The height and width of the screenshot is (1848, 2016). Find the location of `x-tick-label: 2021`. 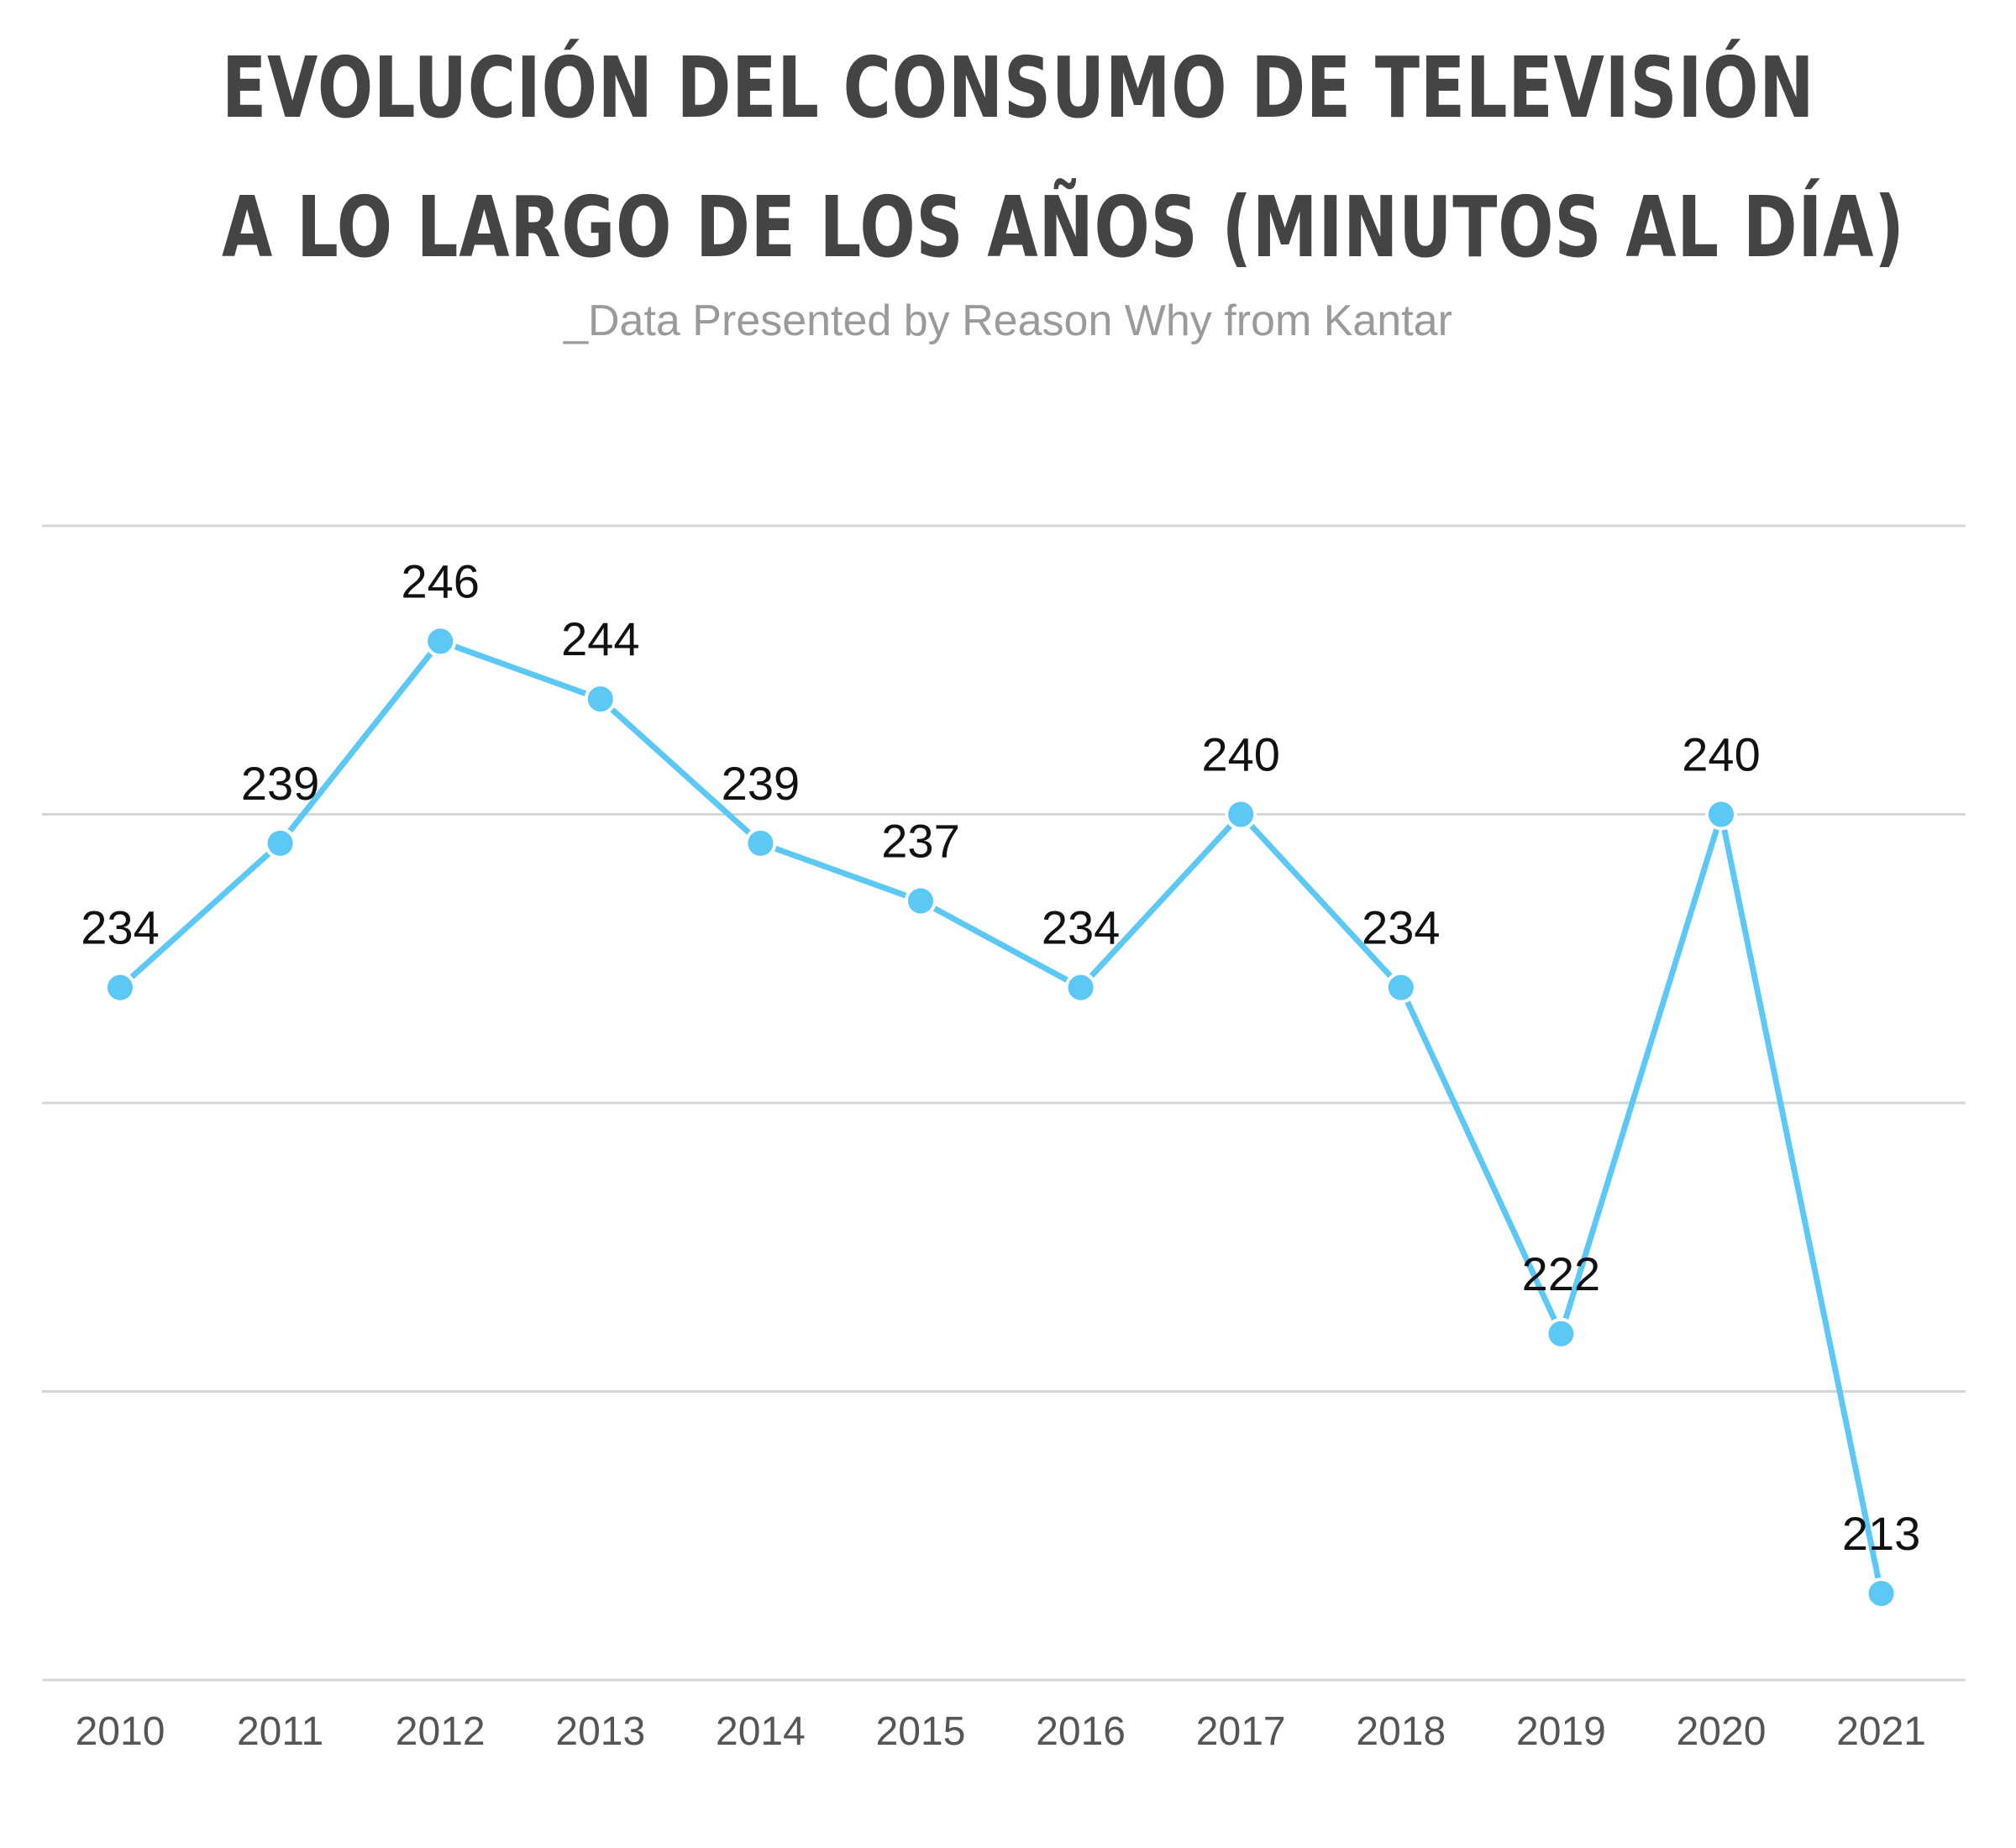

x-tick-label: 2021 is located at coordinates (1881, 1731).